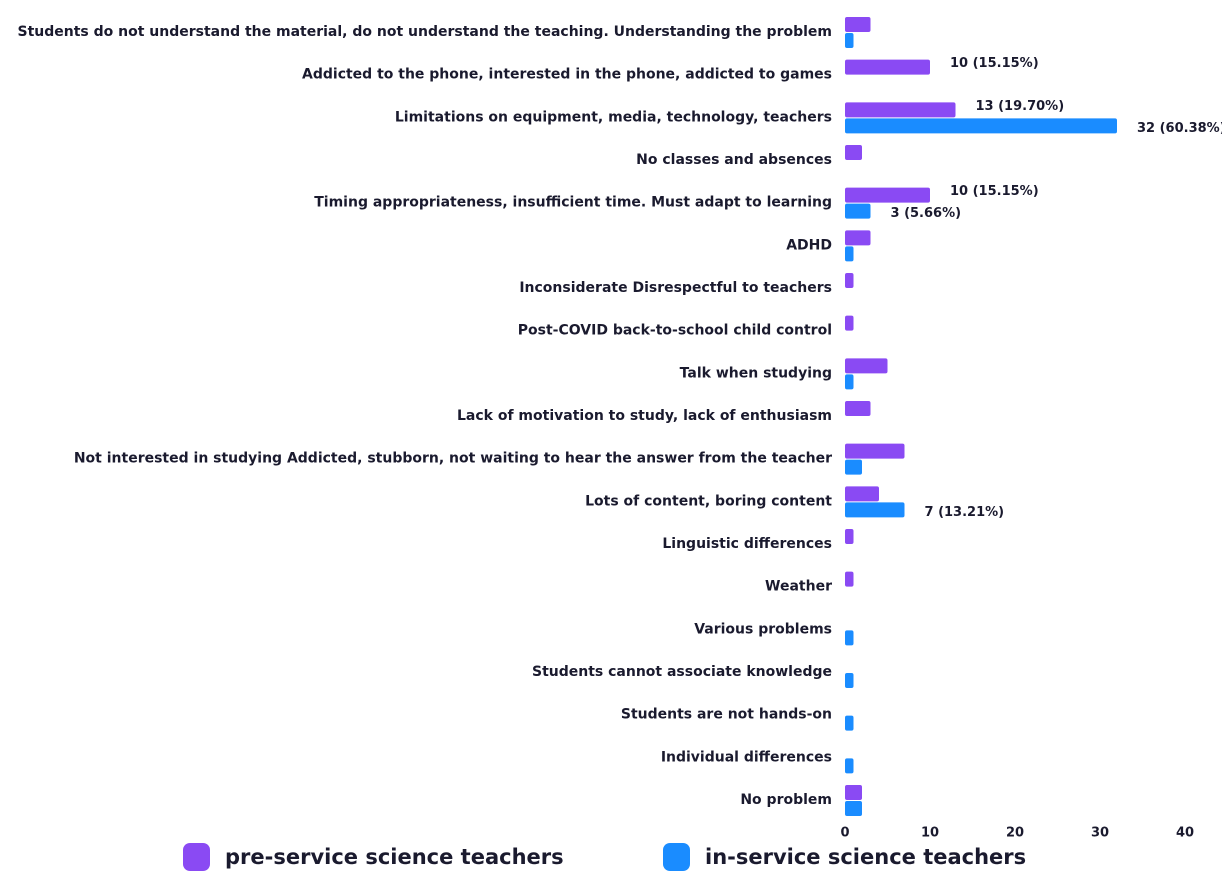  I want to click on value-label: 32 (60.38%), so click(1179, 128).